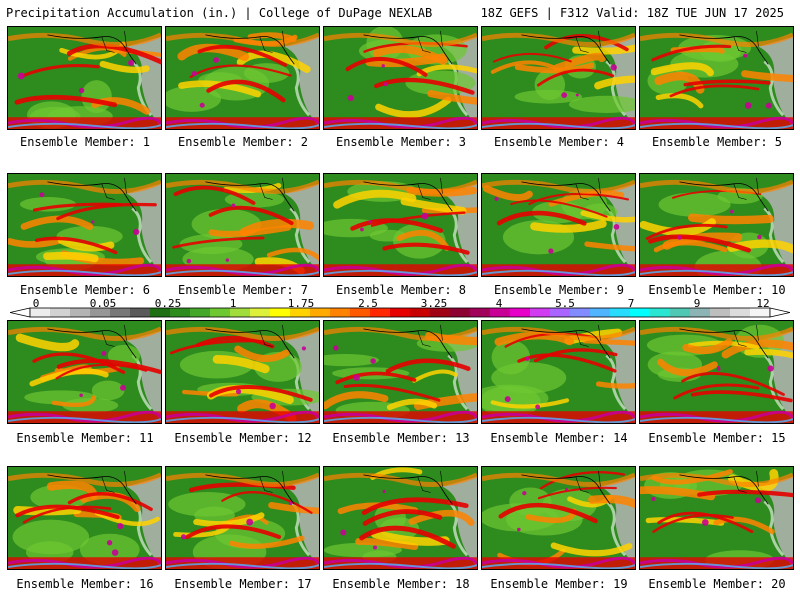 This screenshot has width=800, height=600. I want to click on ensemble-member-label: Ensemble Member: 8, so click(401, 290).